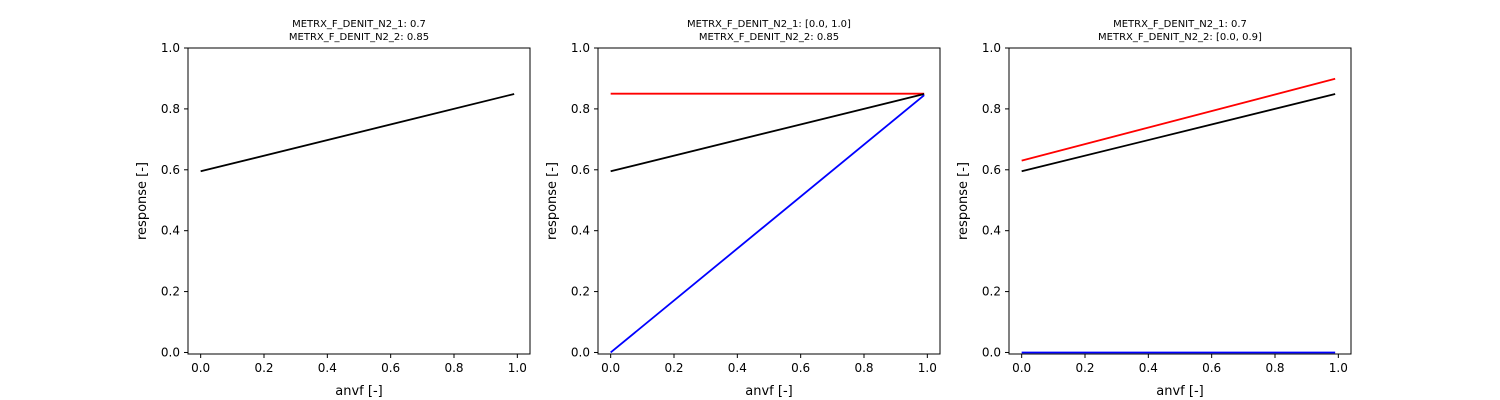 Image resolution: width=1500 pixels, height=400 pixels. I want to click on chart-title-line-1: METRX_F_DENIT_N2_1: [0.0, 1.0], so click(769, 24).